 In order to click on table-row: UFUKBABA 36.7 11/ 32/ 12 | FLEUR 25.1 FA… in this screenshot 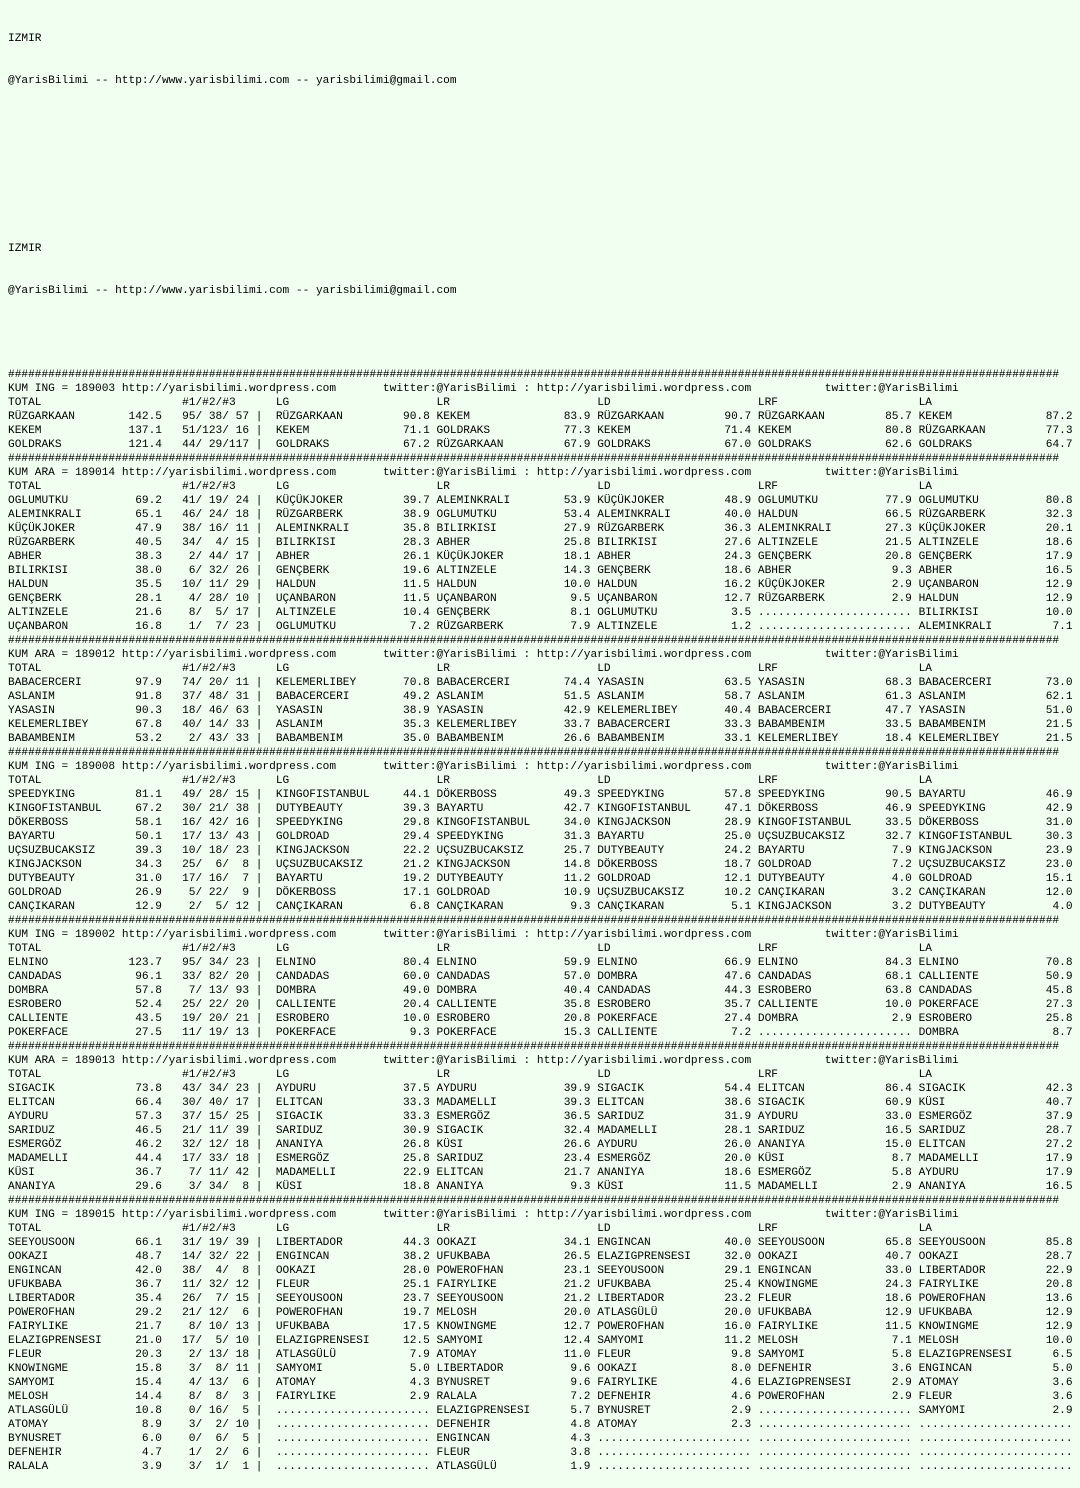, I will do `click(540, 1285)`.